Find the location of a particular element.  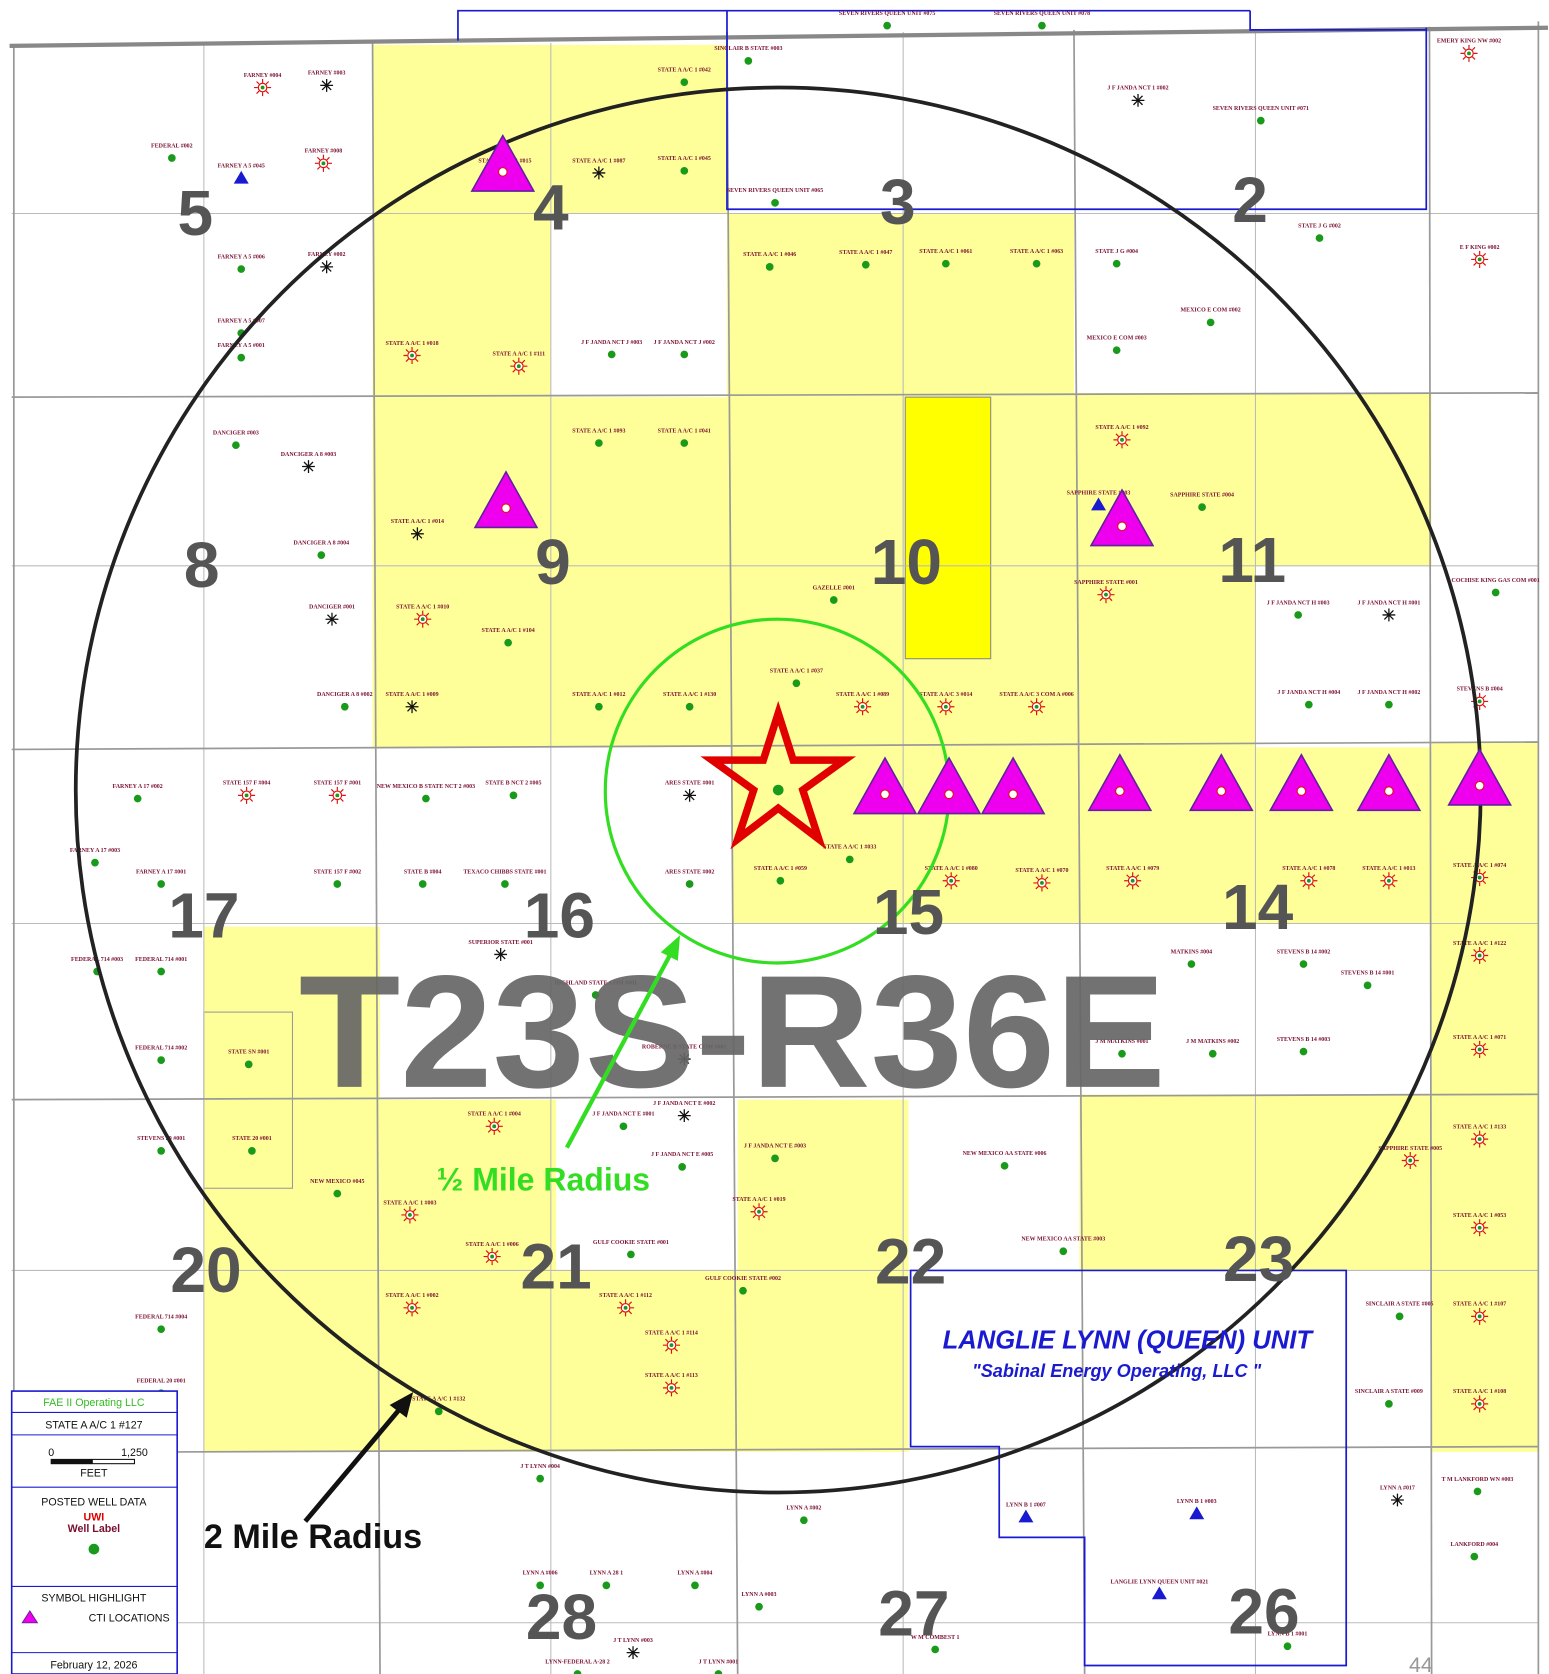

well-label: STATE A A/C 1 #003 is located at coordinates (409, 1203).